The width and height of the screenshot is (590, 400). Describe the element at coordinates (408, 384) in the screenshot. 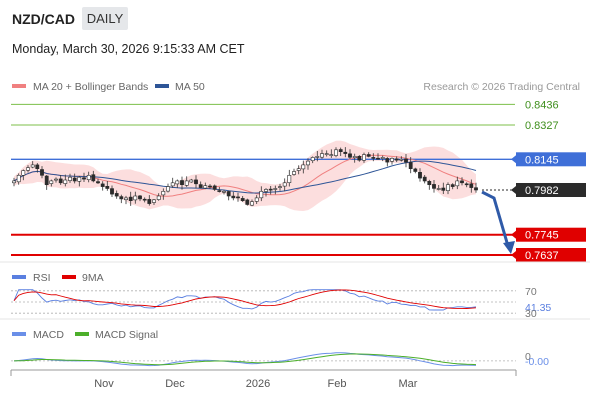

I see `x-tick-label: Mar` at that location.